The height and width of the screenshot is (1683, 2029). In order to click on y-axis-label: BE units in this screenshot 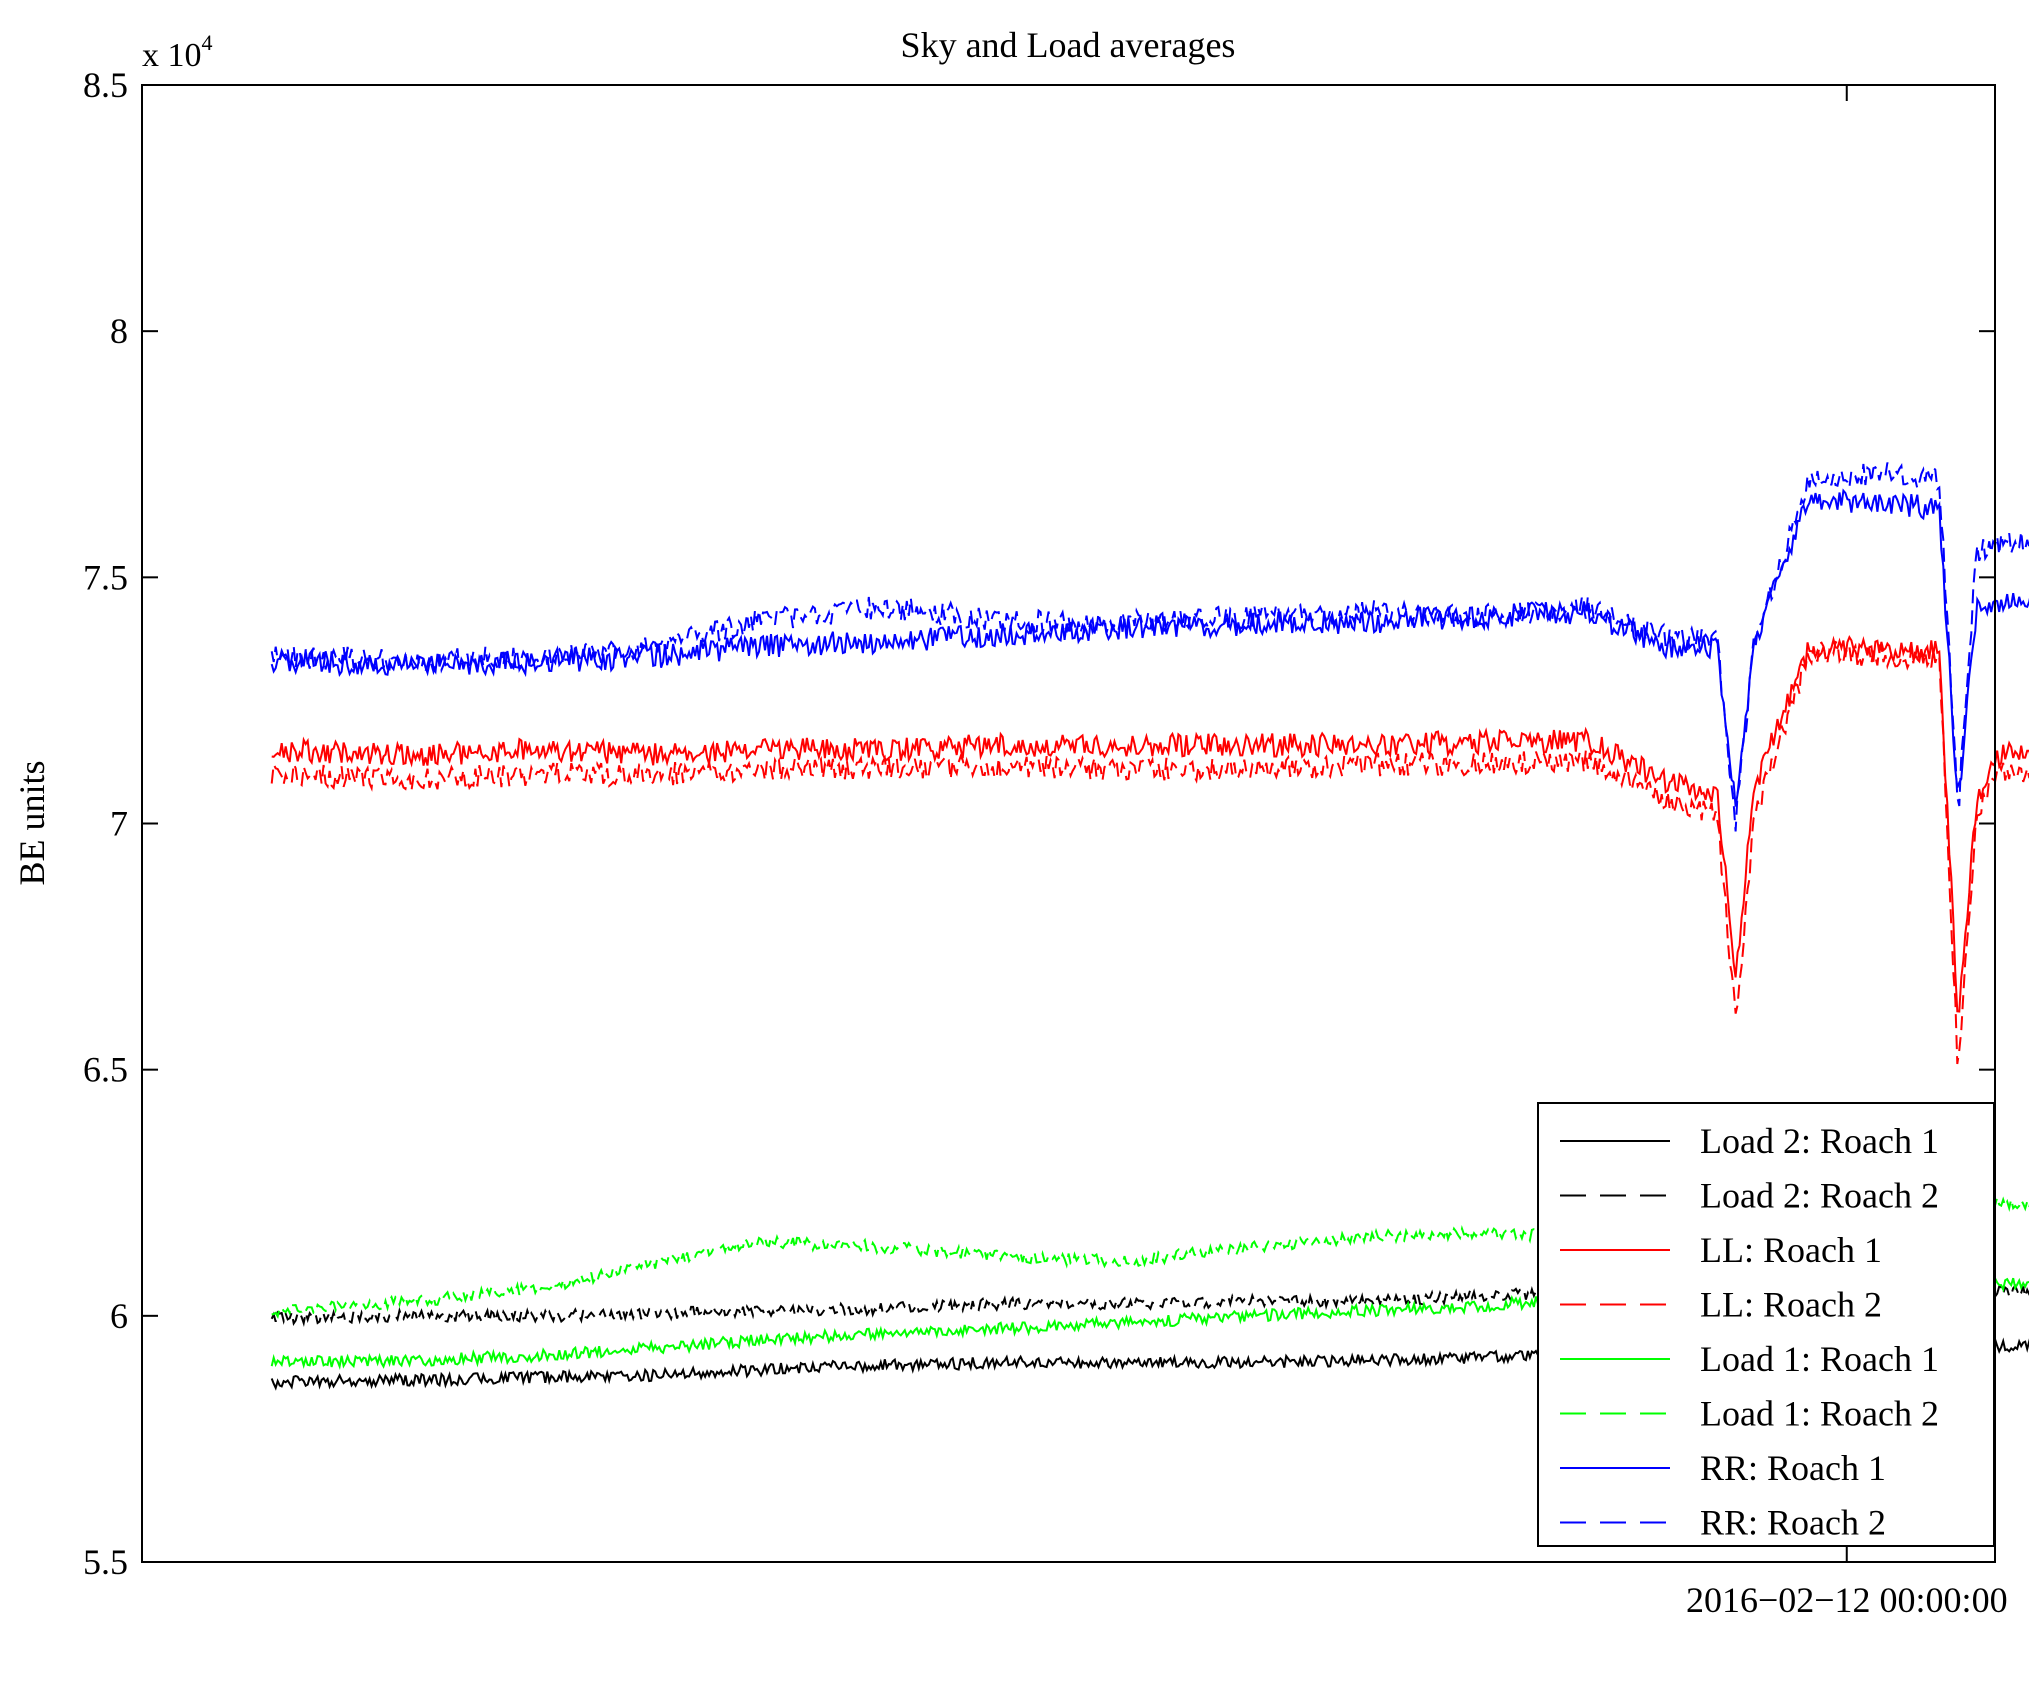, I will do `click(32, 822)`.